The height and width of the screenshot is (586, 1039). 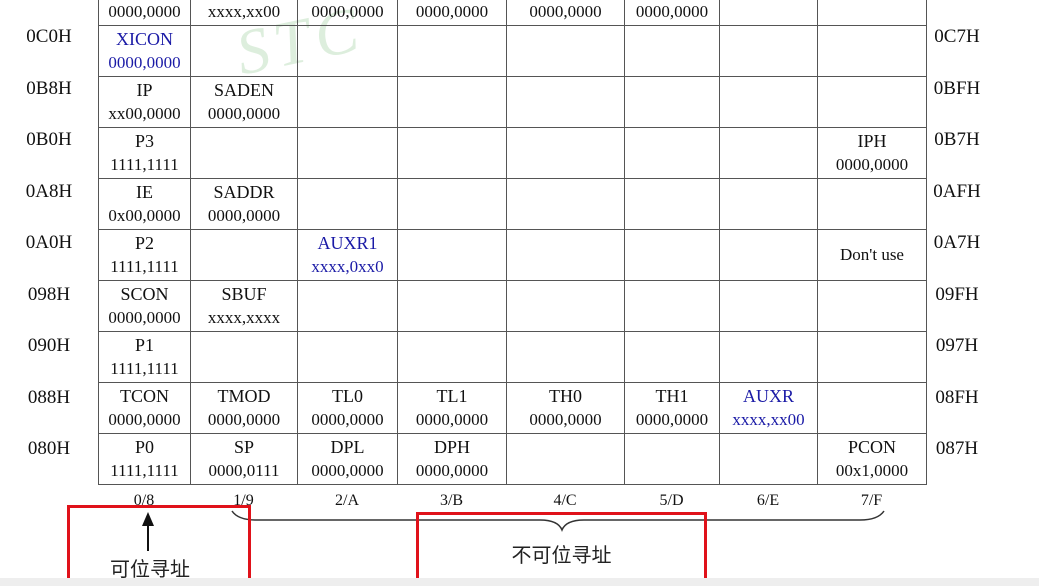 What do you see at coordinates (957, 242) in the screenshot?
I see `right-address-label: 0A7H` at bounding box center [957, 242].